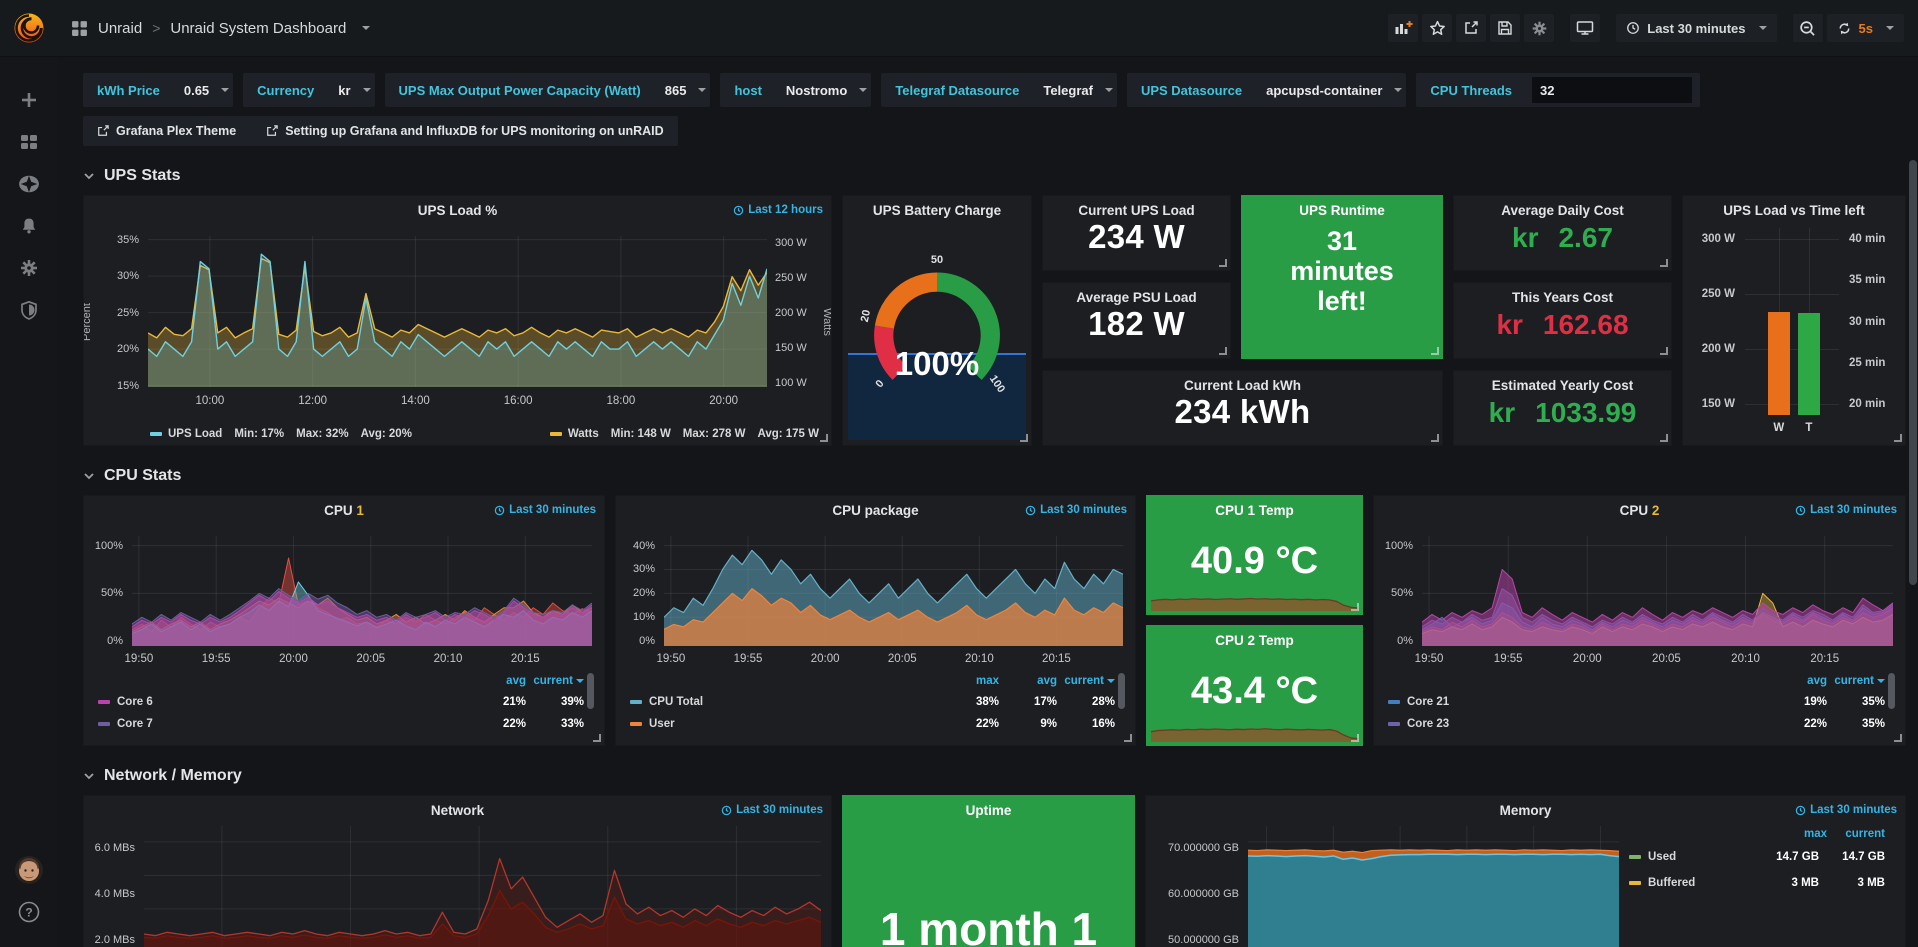  What do you see at coordinates (1401, 593) in the screenshot?
I see `axis-tick: 50%` at bounding box center [1401, 593].